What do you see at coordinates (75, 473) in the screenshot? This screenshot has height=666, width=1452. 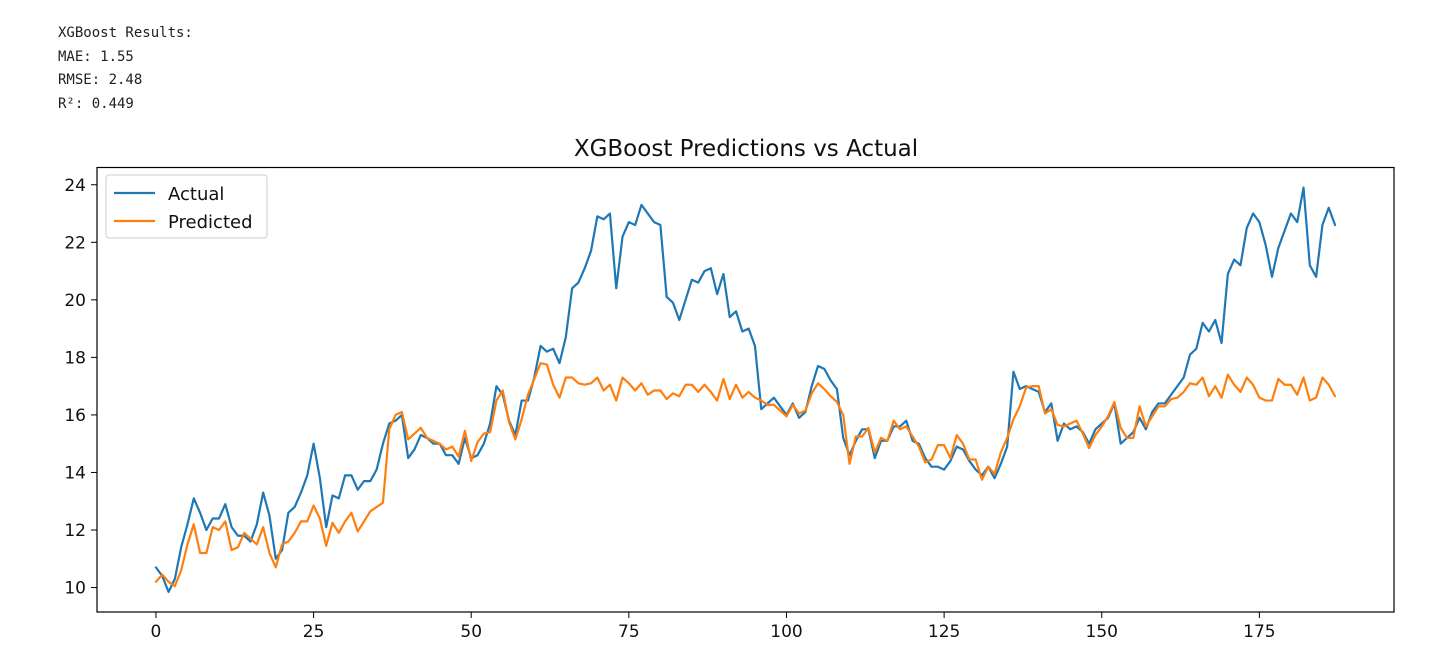 I see `y-tick-label: 14` at bounding box center [75, 473].